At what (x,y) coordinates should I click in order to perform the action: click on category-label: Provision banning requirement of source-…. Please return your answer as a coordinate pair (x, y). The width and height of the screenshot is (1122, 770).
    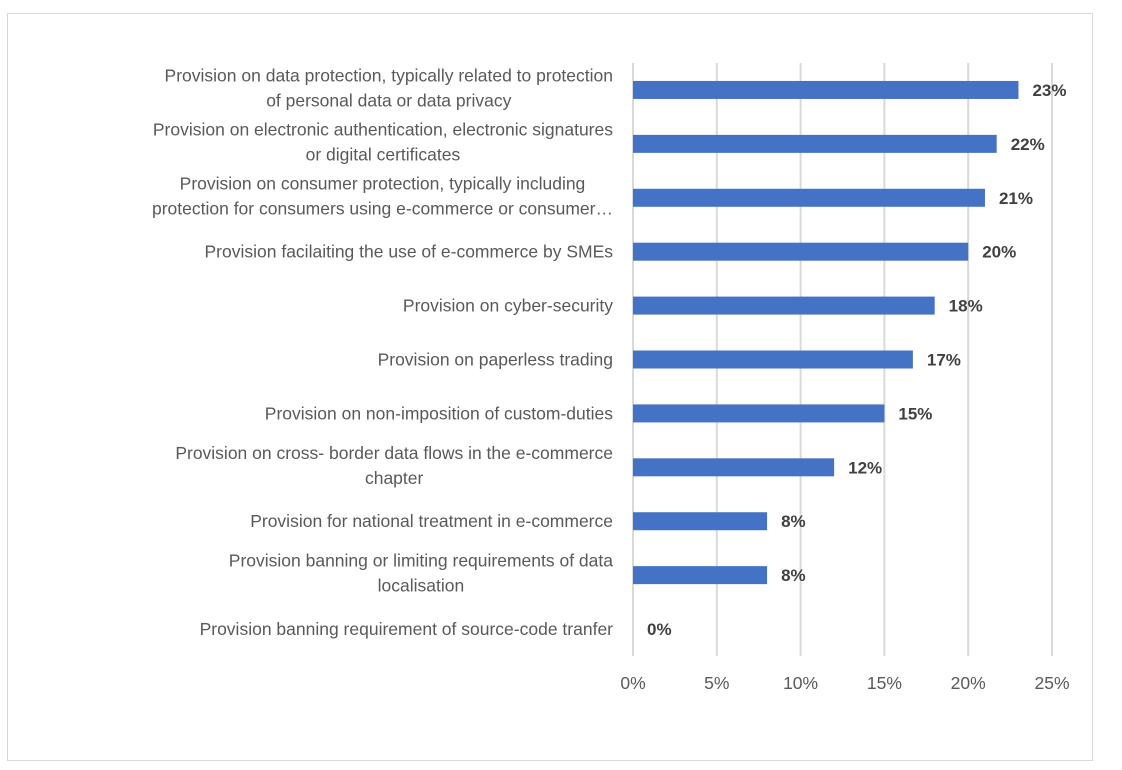
    Looking at the image, I should click on (407, 629).